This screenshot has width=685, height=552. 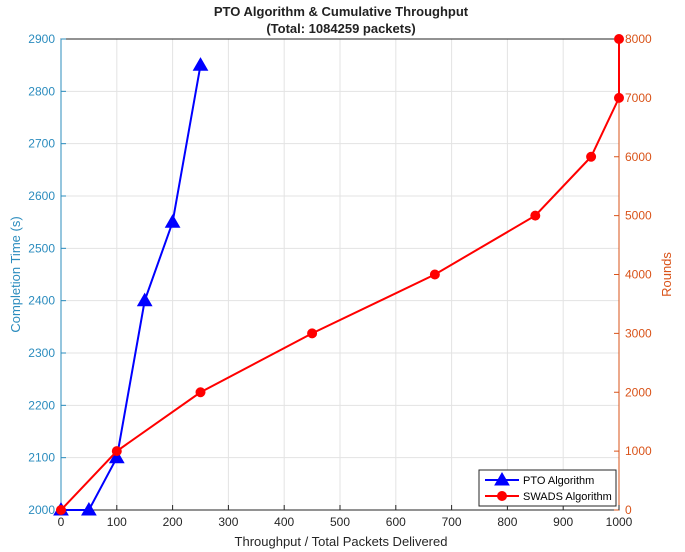 I want to click on legend-item: PTO Algorithm, so click(x=539, y=479).